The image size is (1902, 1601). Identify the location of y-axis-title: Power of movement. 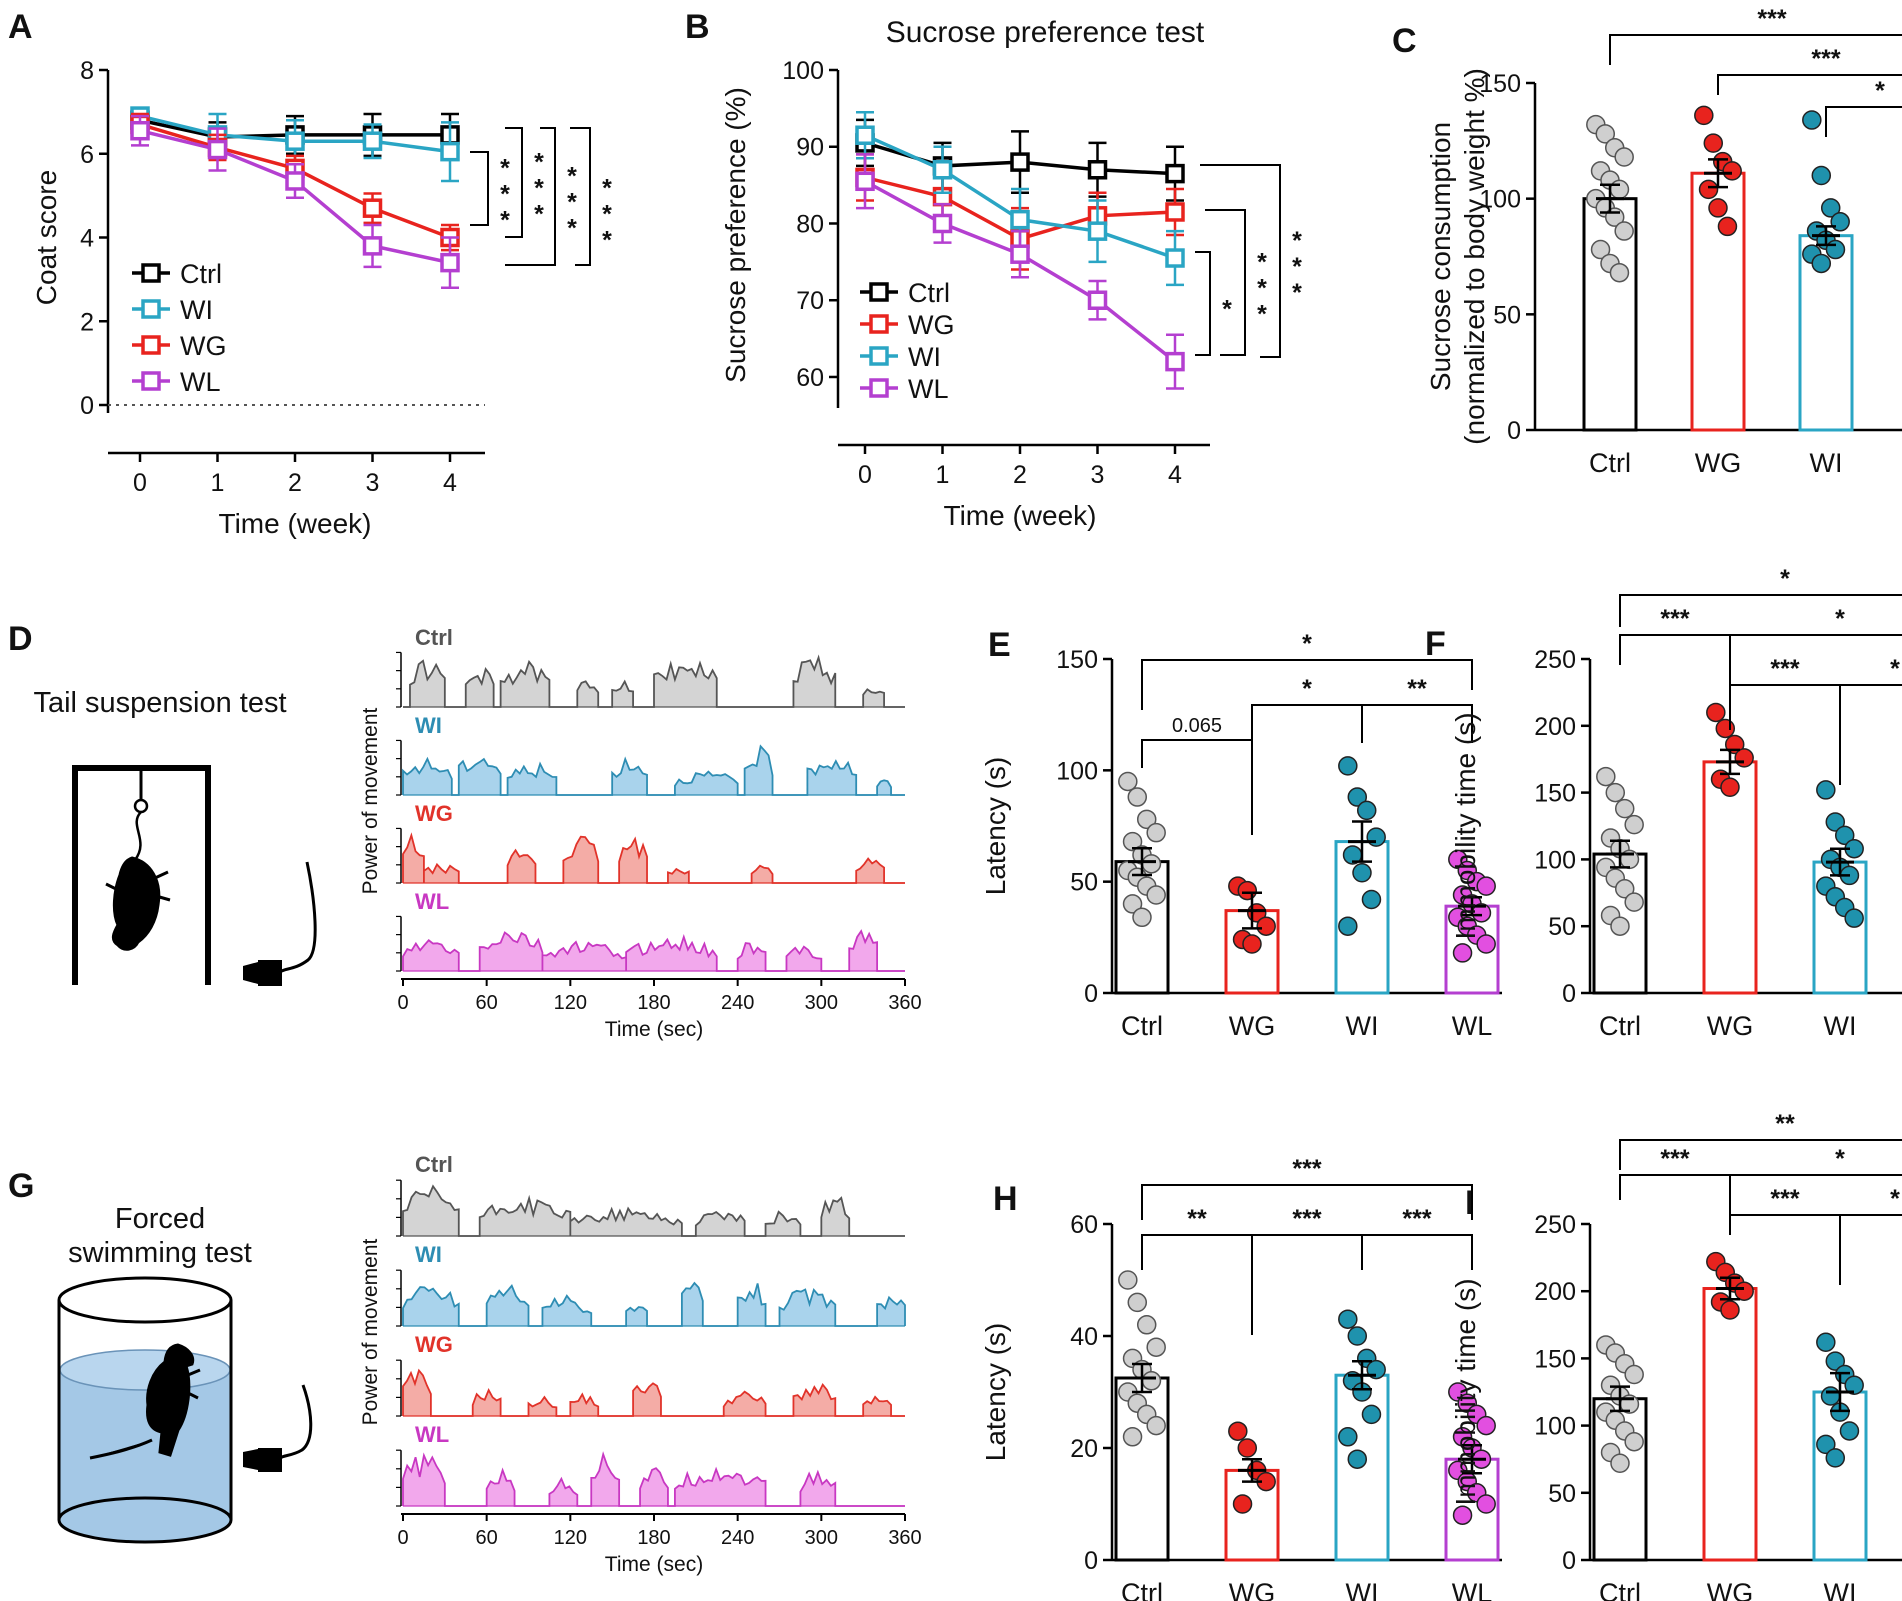
(370, 800).